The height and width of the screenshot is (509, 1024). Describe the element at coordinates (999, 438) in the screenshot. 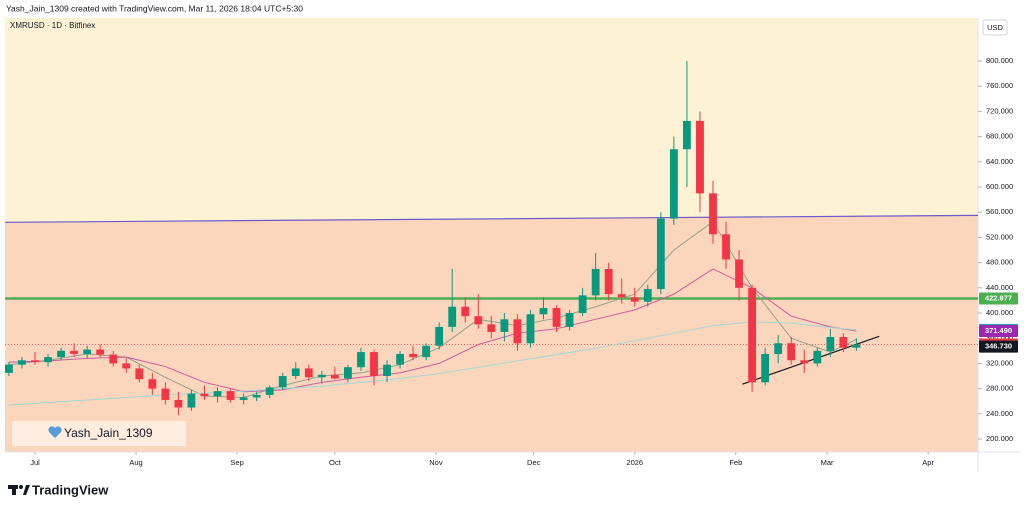

I see `y-tick-label: 200.000` at that location.